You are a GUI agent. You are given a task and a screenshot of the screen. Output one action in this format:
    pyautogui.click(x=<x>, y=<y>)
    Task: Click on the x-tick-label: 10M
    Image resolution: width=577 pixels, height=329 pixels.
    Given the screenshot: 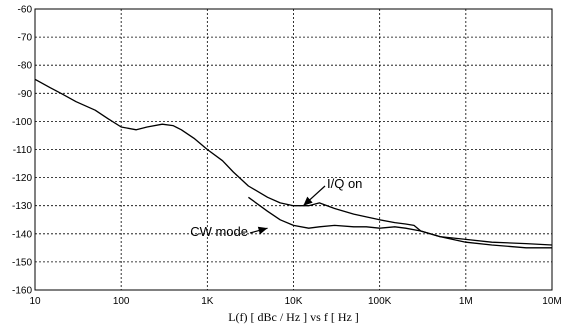 What is the action you would take?
    pyautogui.click(x=551, y=301)
    